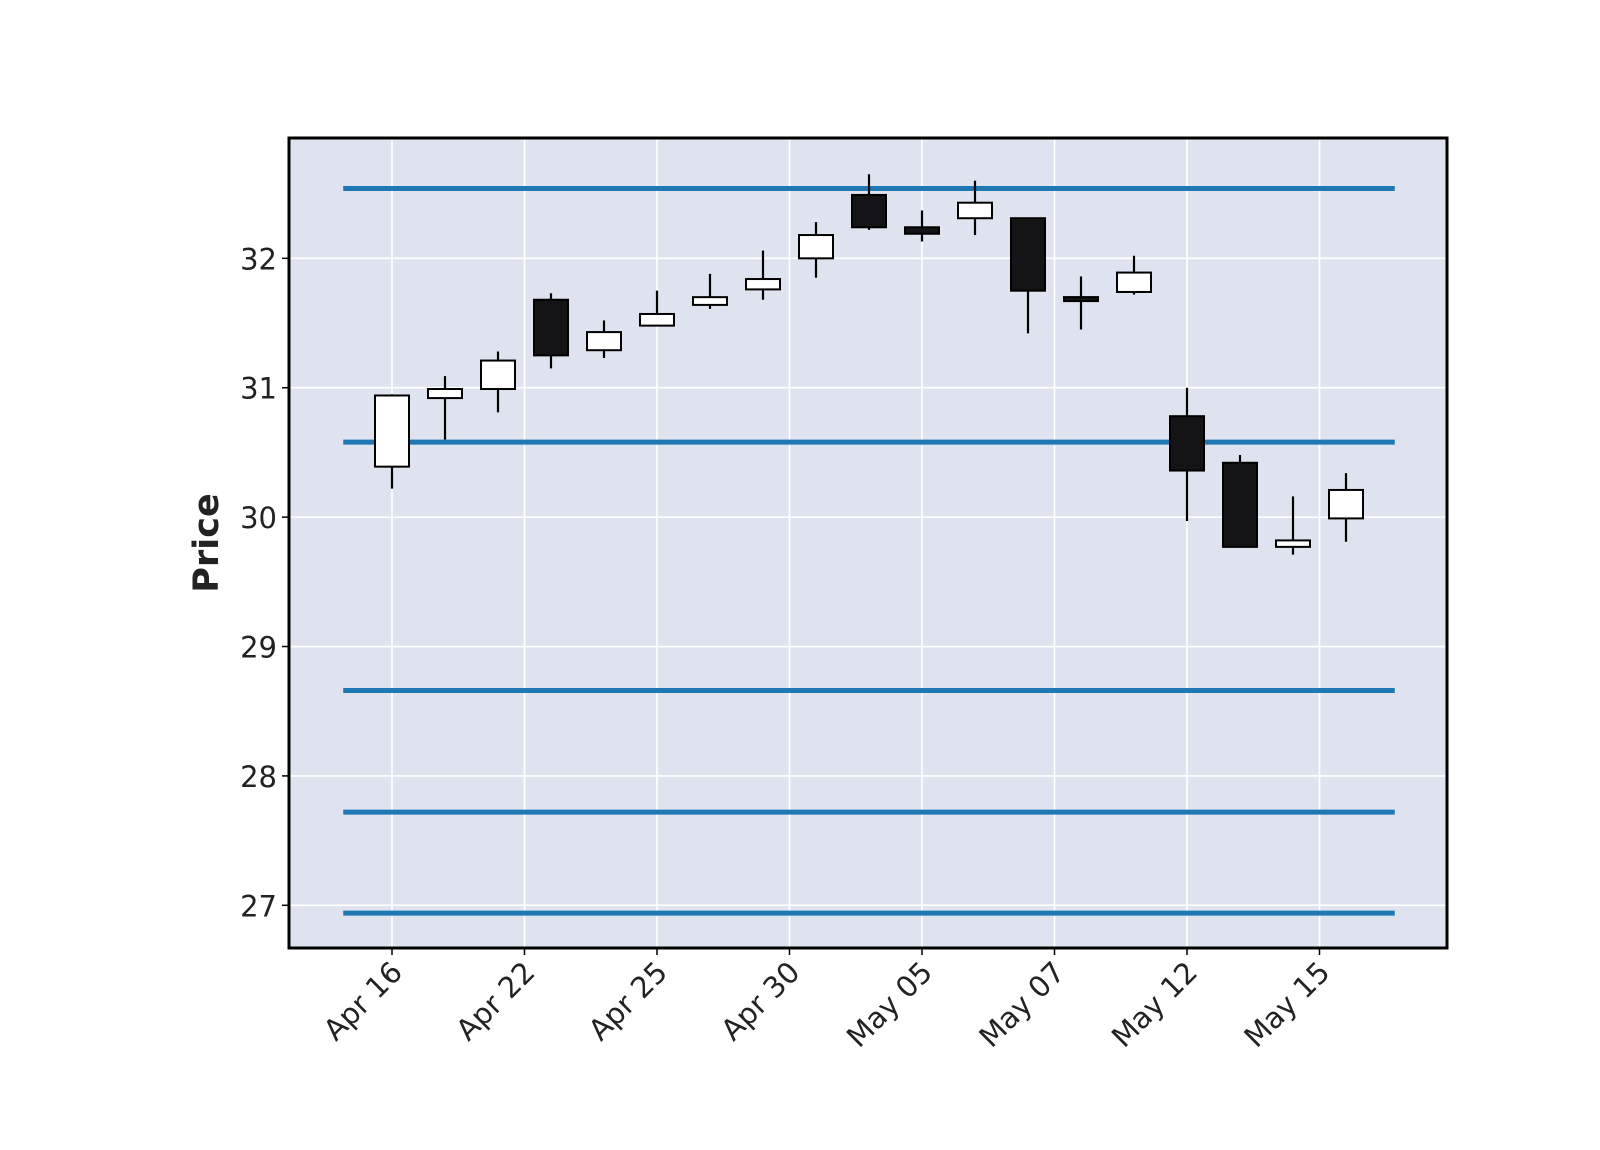 The width and height of the screenshot is (1600, 1150). I want to click on y-axis-ticks: 27 28 29 30 31 32, so click(264, 582).